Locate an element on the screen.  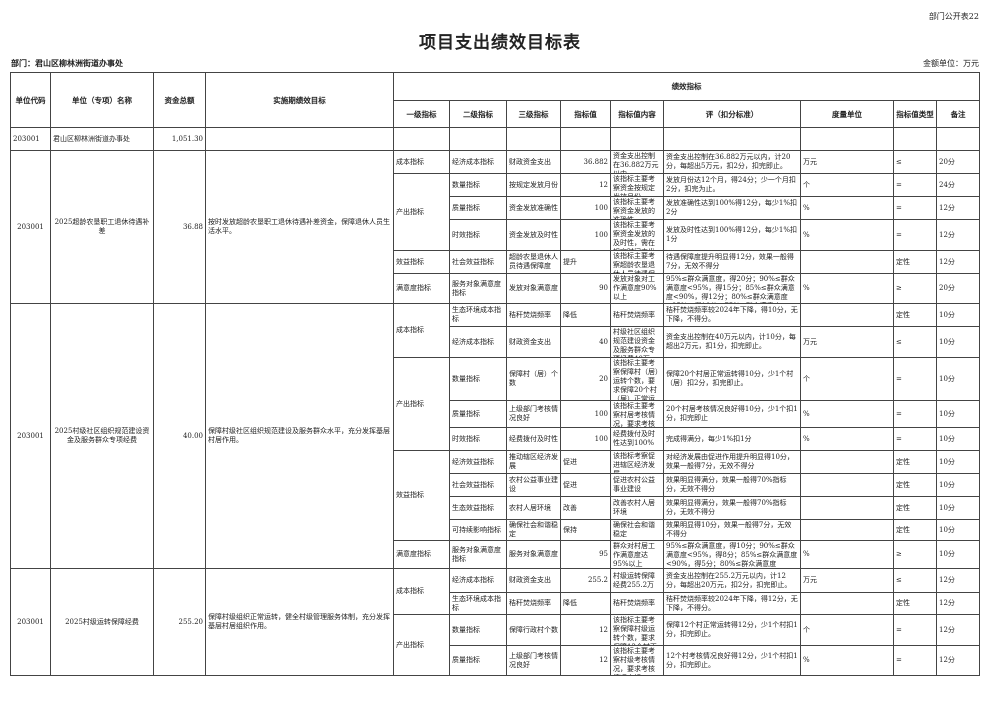
indicator-level3-cell: 财政资金支出 is located at coordinates (533, 162).